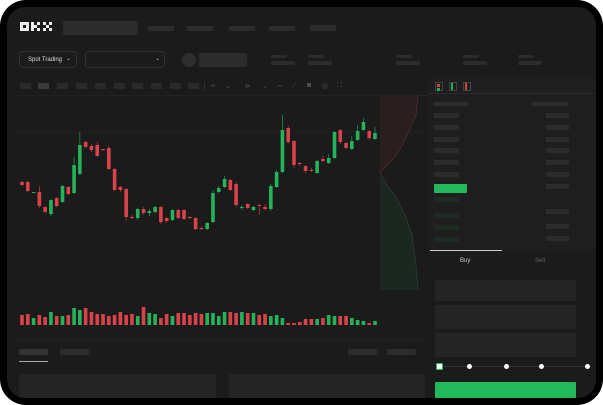 This screenshot has width=603, height=405. I want to click on pair-select: ⌄, so click(125, 59).